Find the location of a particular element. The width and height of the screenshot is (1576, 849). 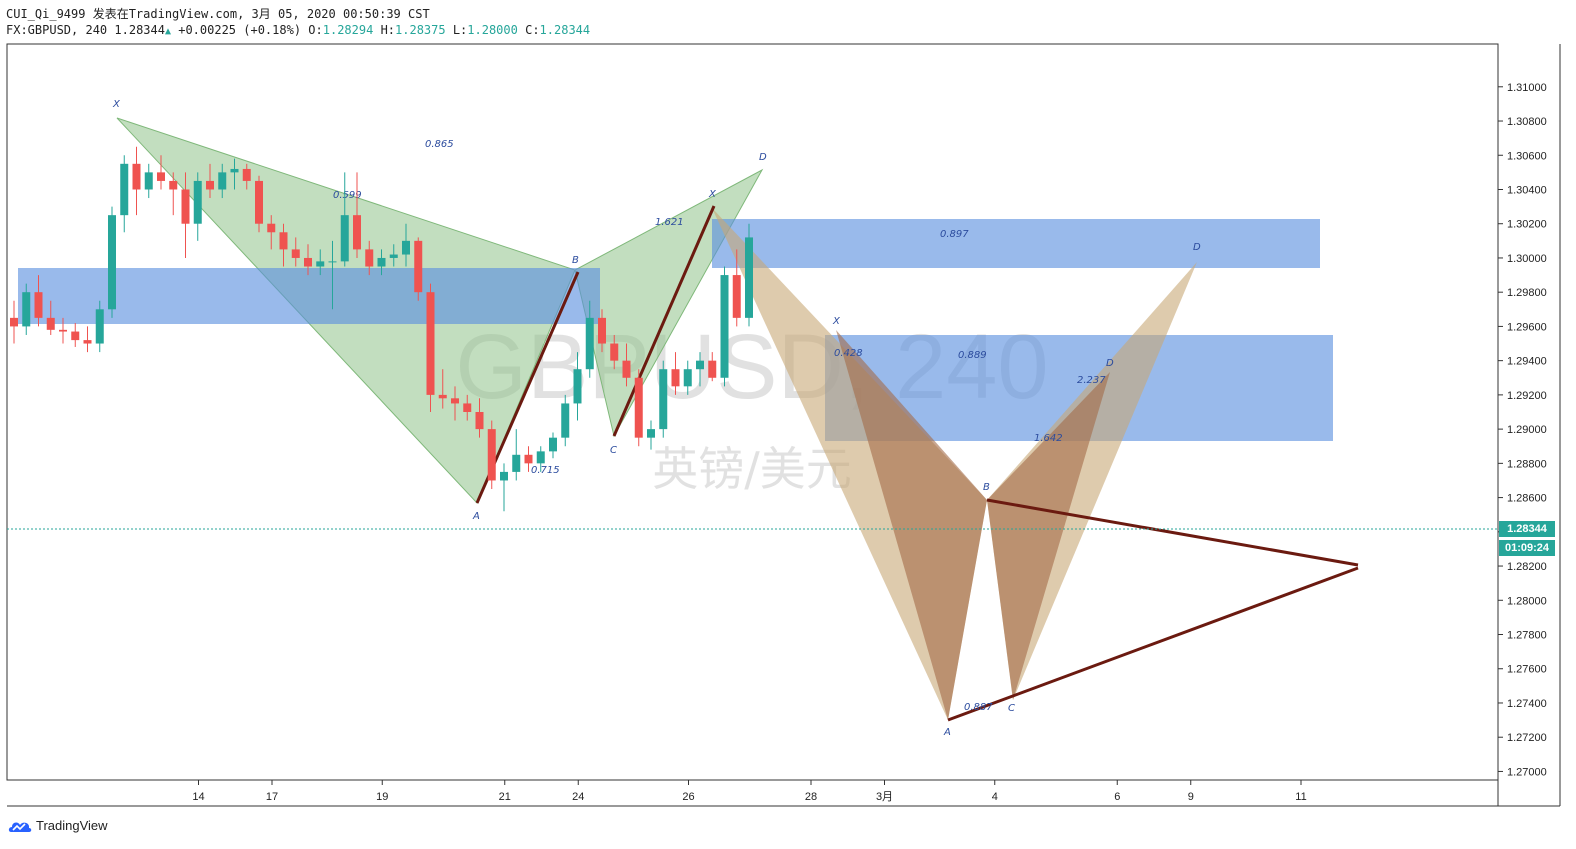

x-tick-label: 19 is located at coordinates (382, 797).